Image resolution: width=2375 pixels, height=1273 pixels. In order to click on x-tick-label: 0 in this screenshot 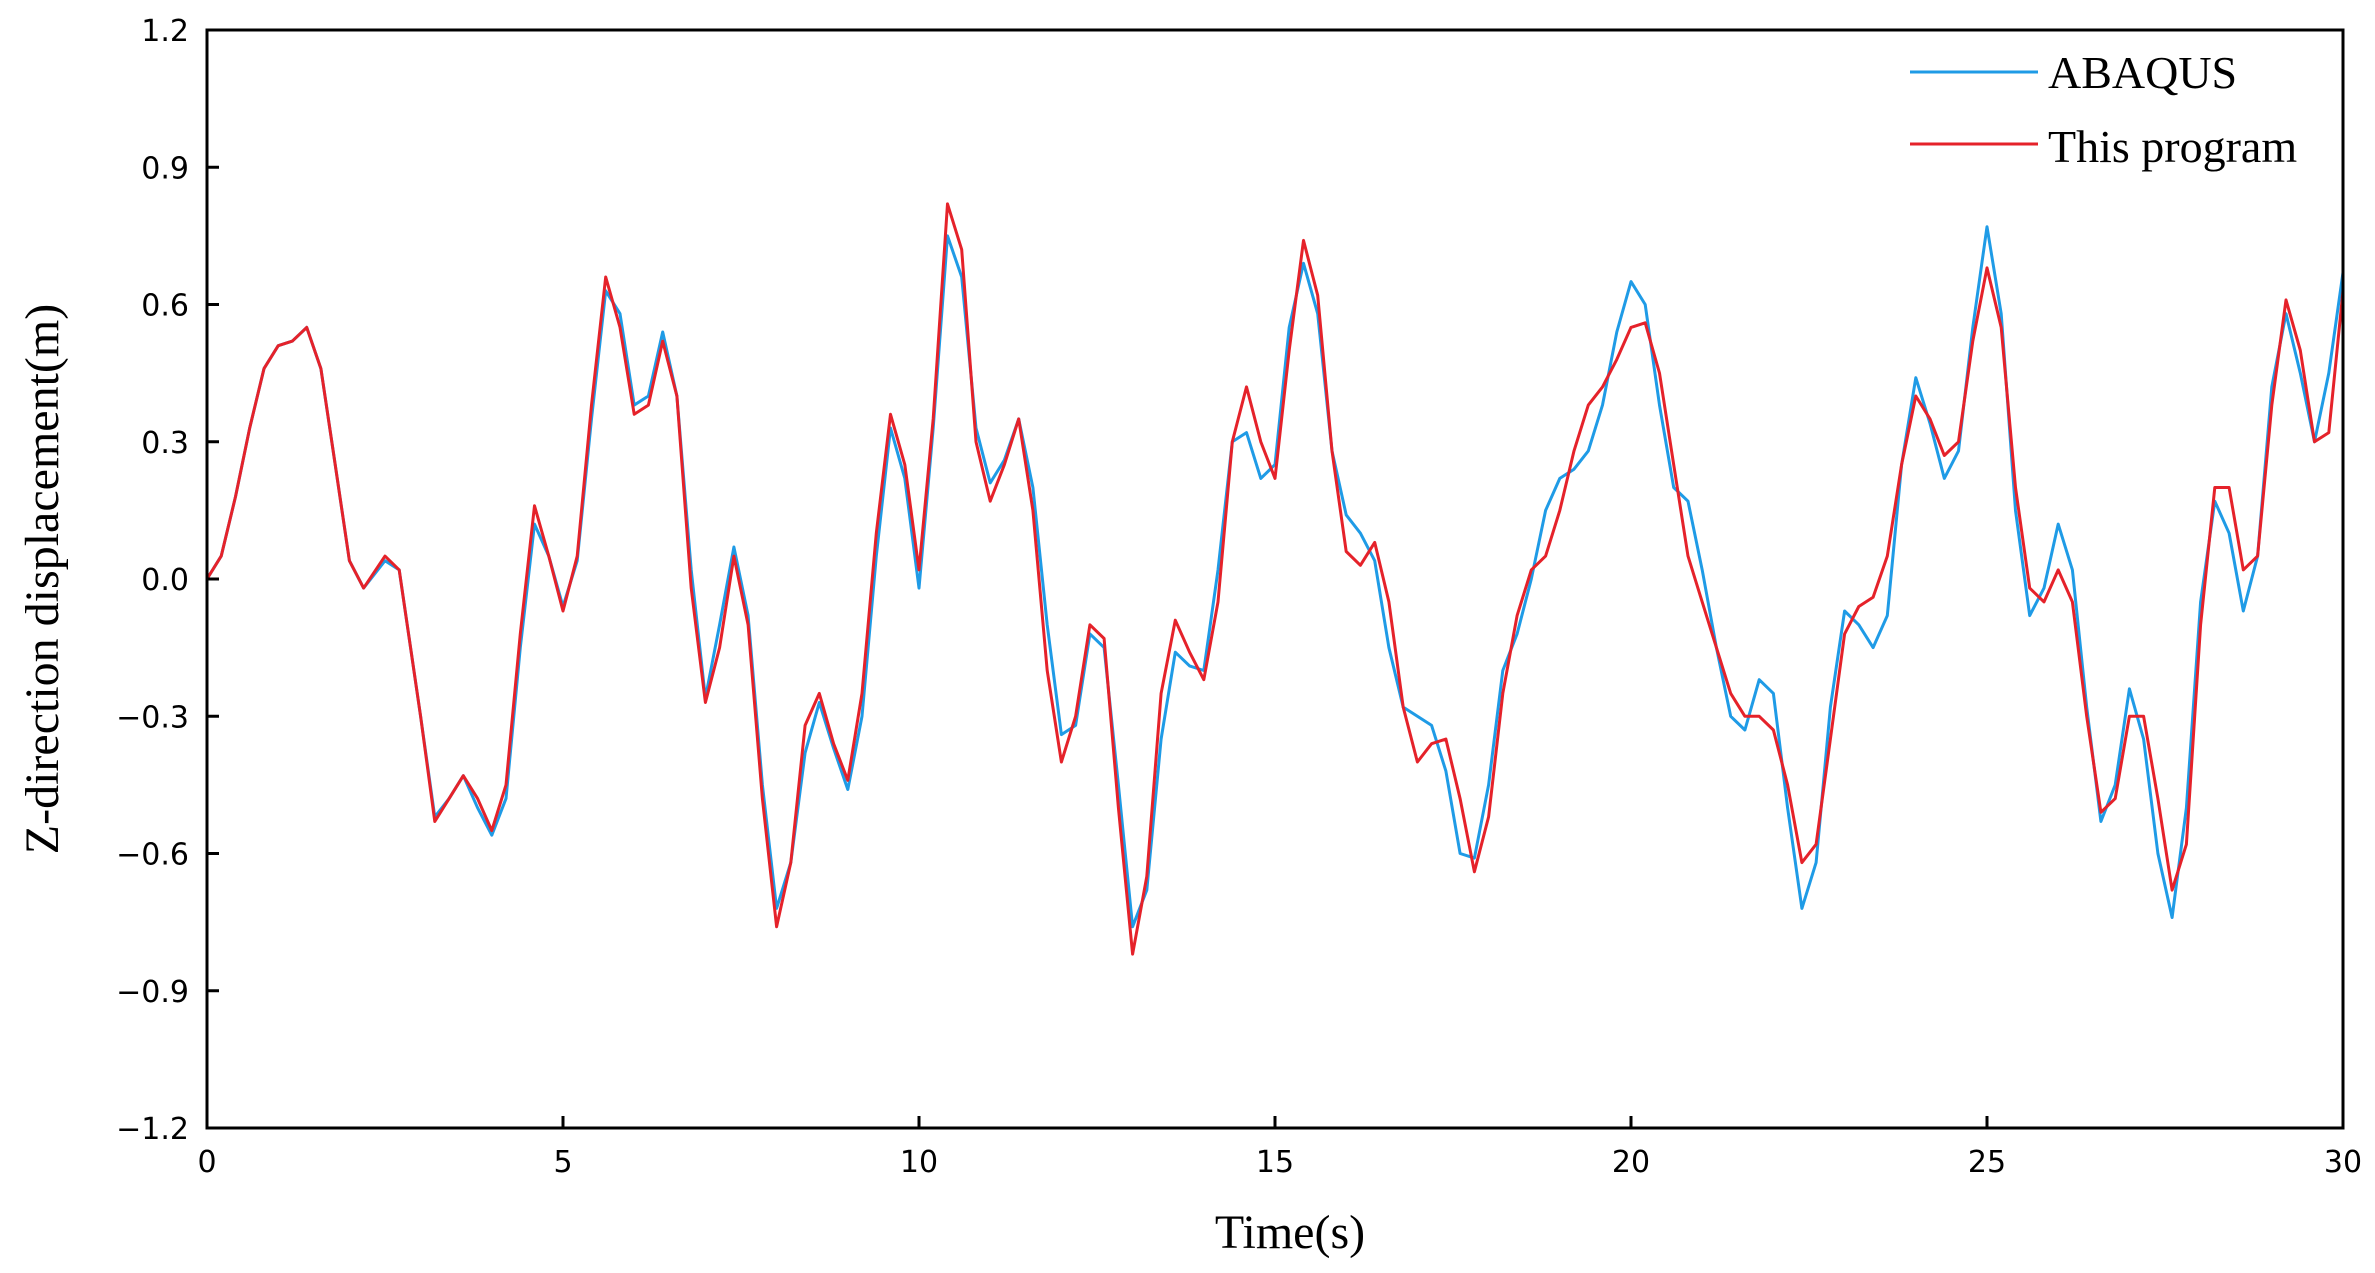, I will do `click(206, 1162)`.